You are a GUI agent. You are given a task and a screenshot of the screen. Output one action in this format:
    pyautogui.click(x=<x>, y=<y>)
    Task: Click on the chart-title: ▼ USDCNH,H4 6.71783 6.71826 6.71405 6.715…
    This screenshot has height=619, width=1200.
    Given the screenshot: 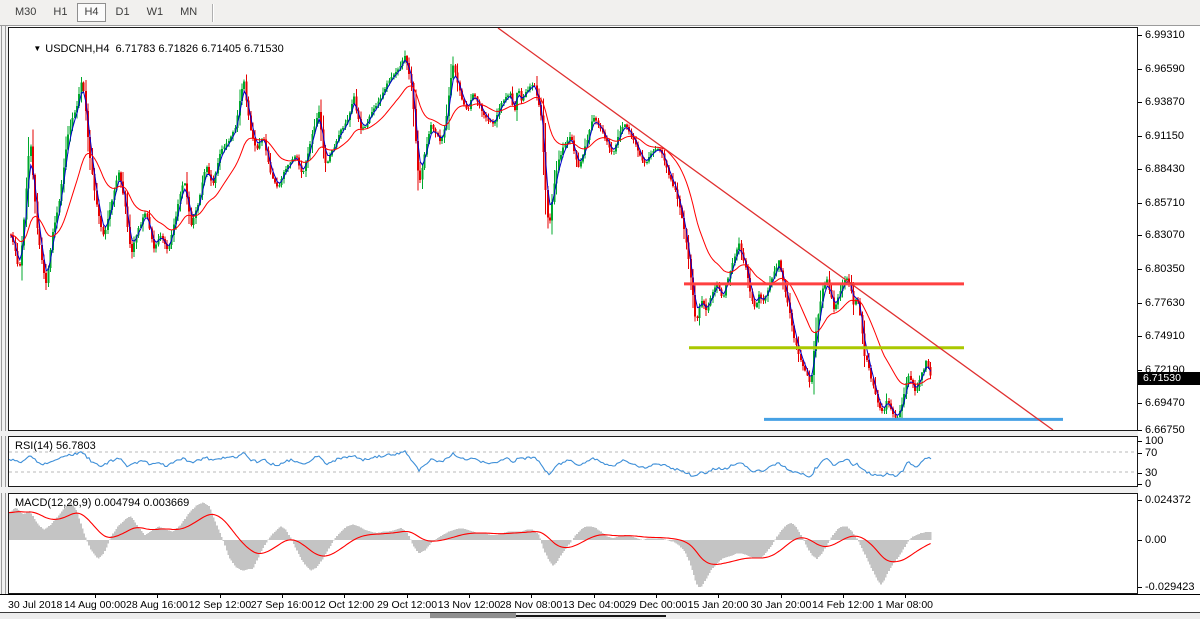 What is the action you would take?
    pyautogui.click(x=149, y=49)
    